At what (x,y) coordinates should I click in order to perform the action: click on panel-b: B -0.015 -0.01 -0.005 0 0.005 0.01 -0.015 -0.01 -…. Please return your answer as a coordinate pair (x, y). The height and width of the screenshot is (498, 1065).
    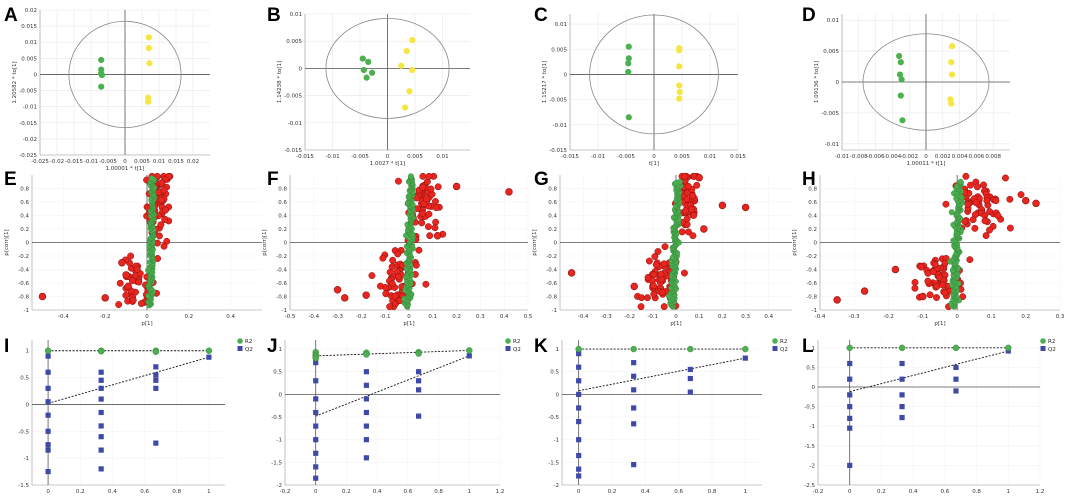
    Looking at the image, I should click on (368, 86).